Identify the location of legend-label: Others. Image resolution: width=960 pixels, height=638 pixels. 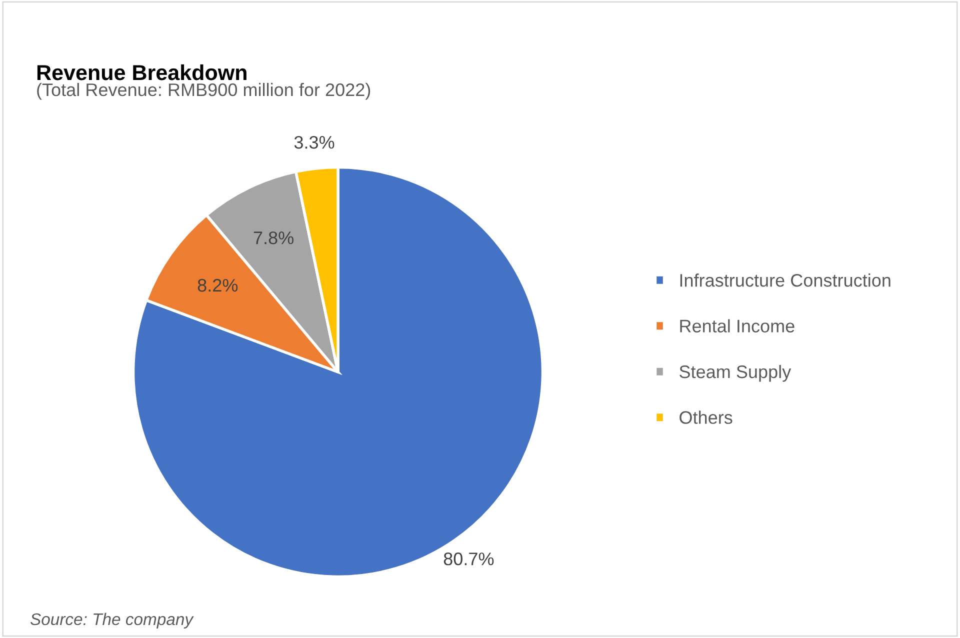
(706, 417).